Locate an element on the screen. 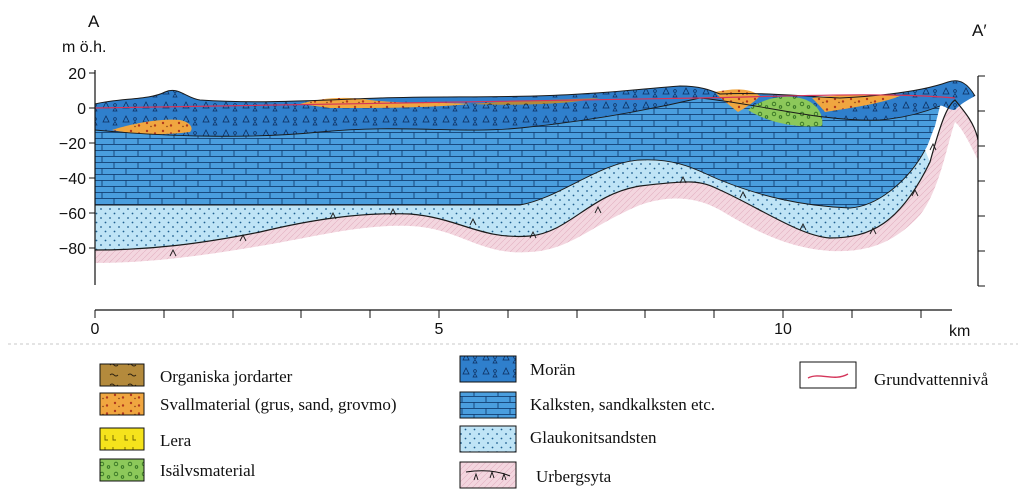 The height and width of the screenshot is (496, 1024). legend-item-organic-soil: Organiska jordarter is located at coordinates (196, 375).